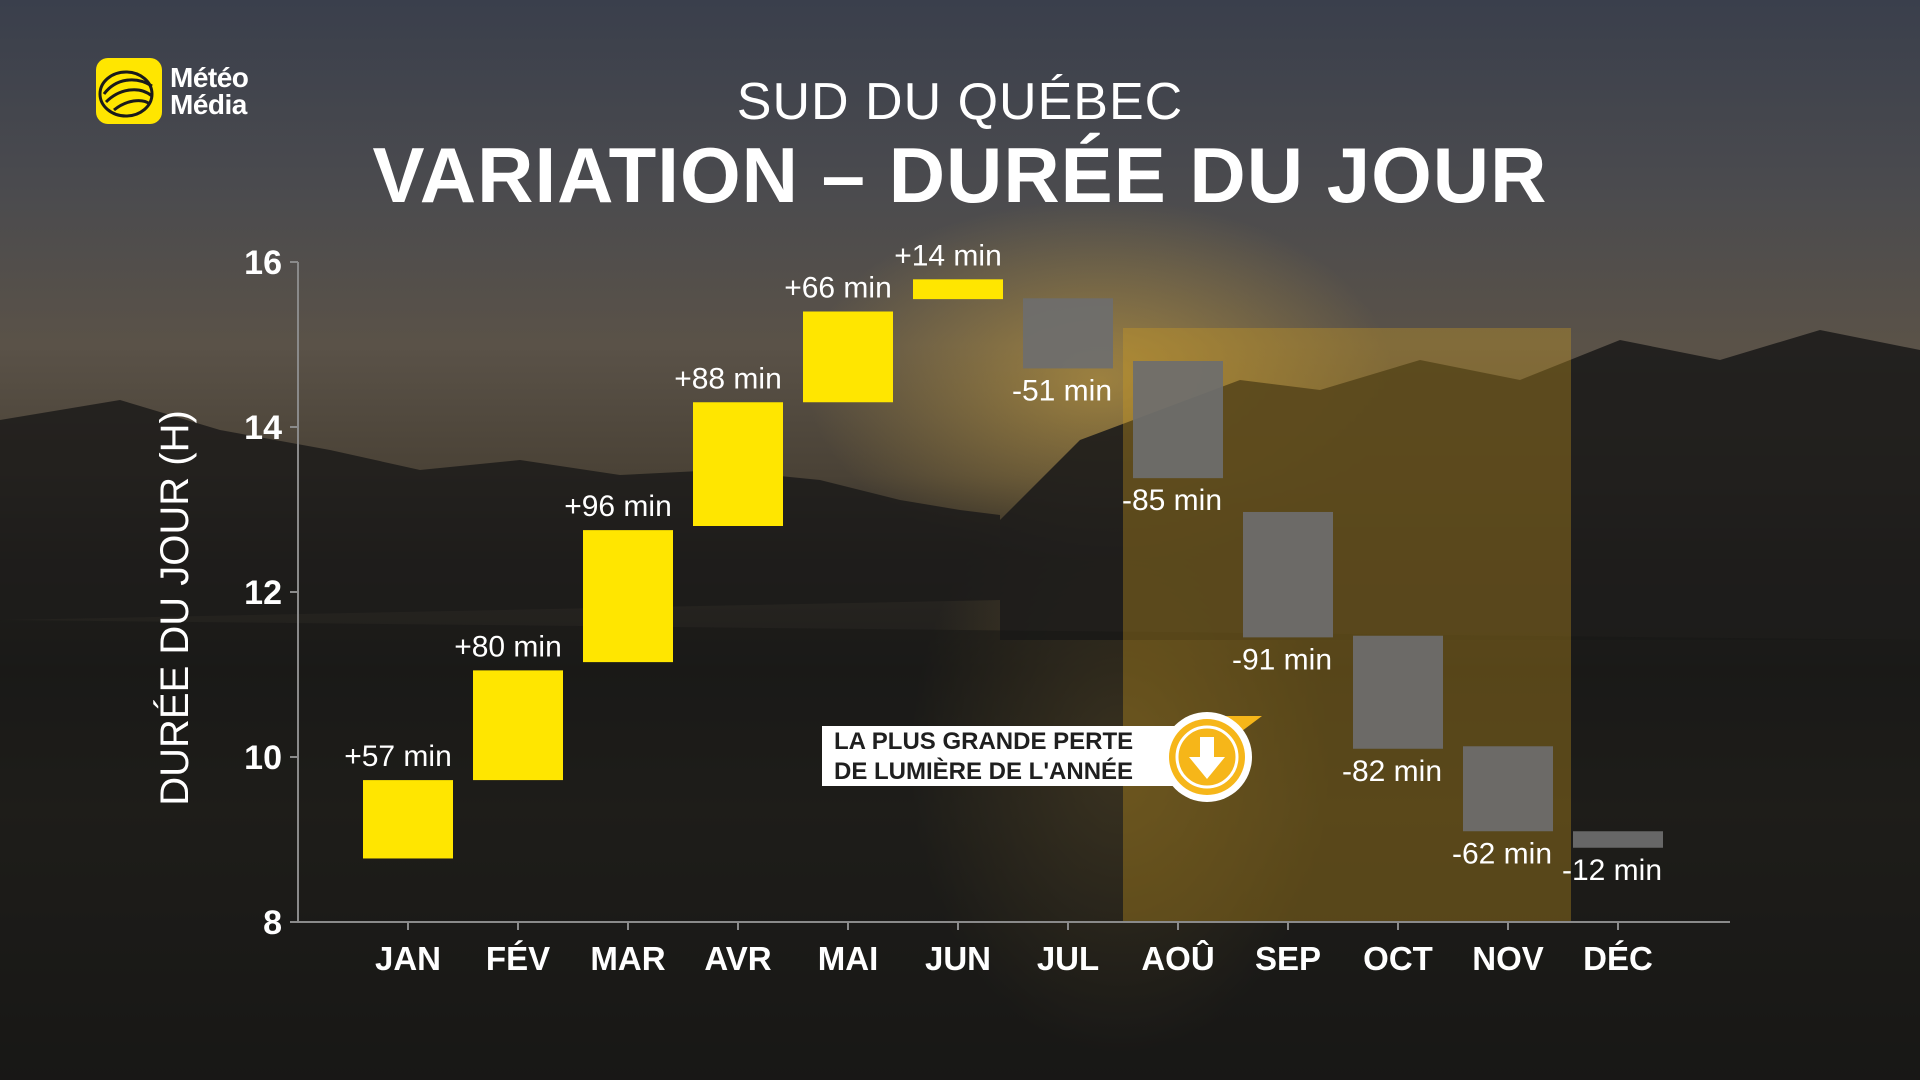  Describe the element at coordinates (174, 608) in the screenshot. I see `y-axis-label: DURÉE DU JOUR (H)` at that location.